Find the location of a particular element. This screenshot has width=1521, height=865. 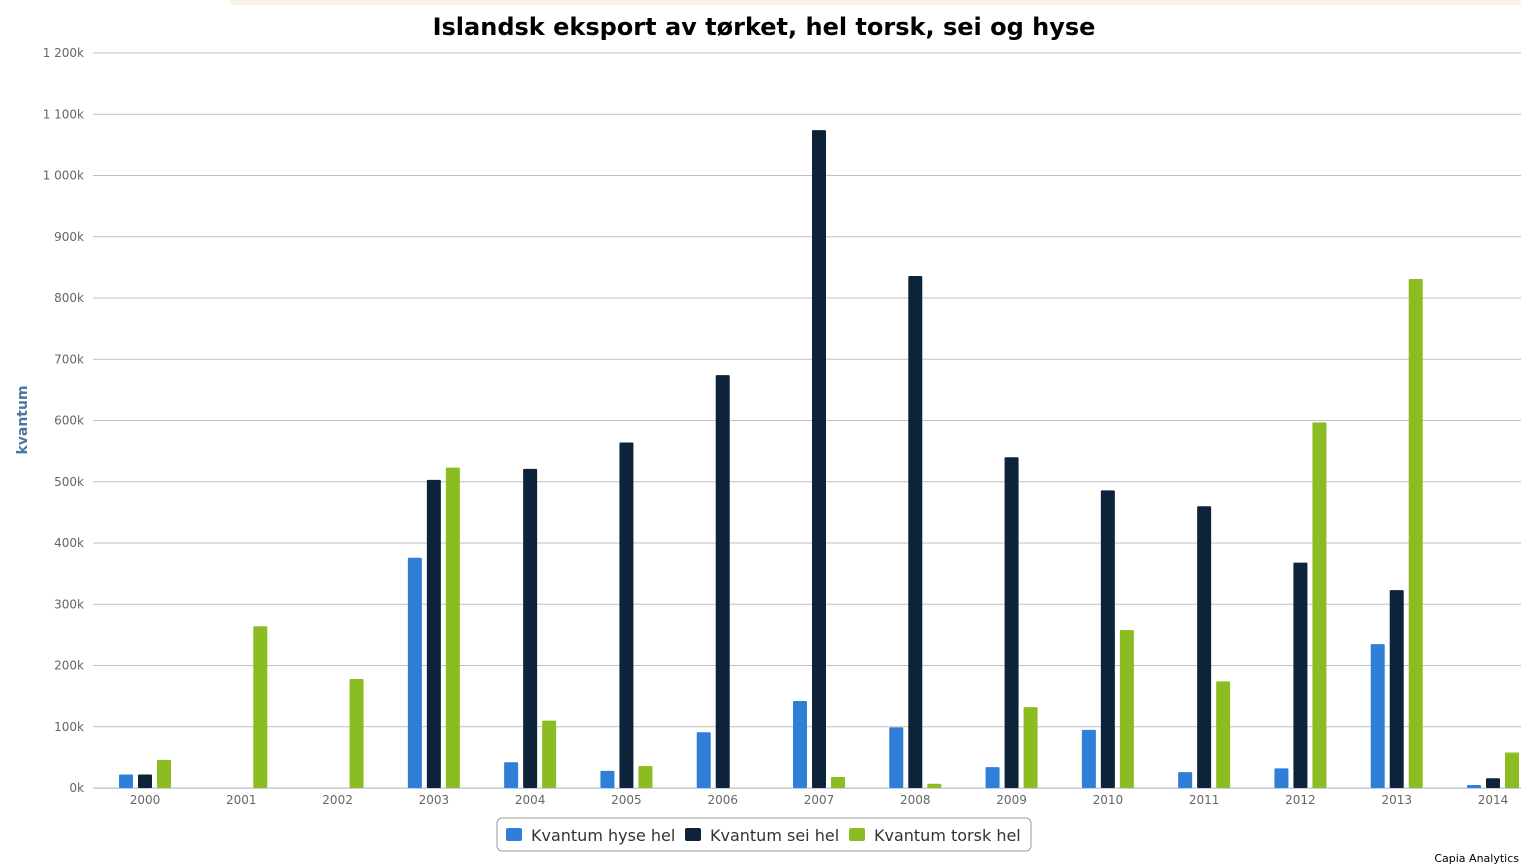

x-tick-label: 2011 is located at coordinates (1204, 800).